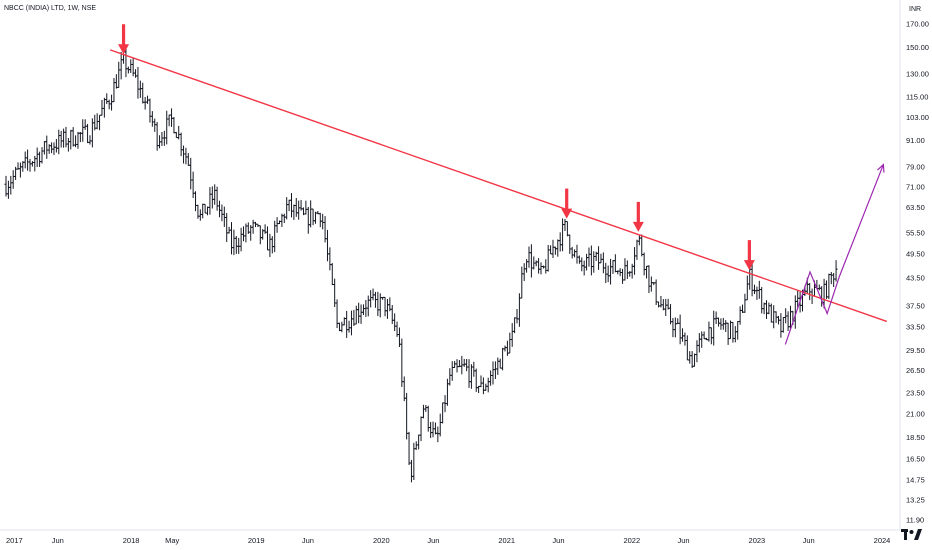  What do you see at coordinates (915, 370) in the screenshot?
I see `price-tick-label: 26.50` at bounding box center [915, 370].